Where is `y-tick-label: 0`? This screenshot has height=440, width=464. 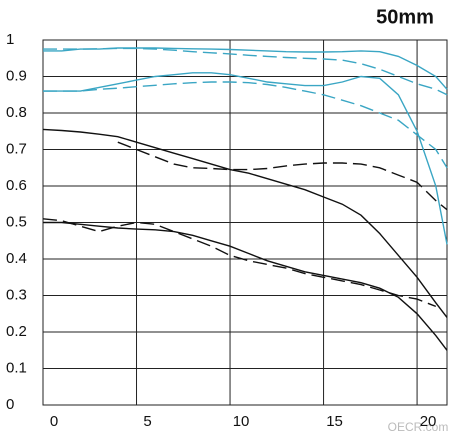
y-tick-label: 0 is located at coordinates (10, 404).